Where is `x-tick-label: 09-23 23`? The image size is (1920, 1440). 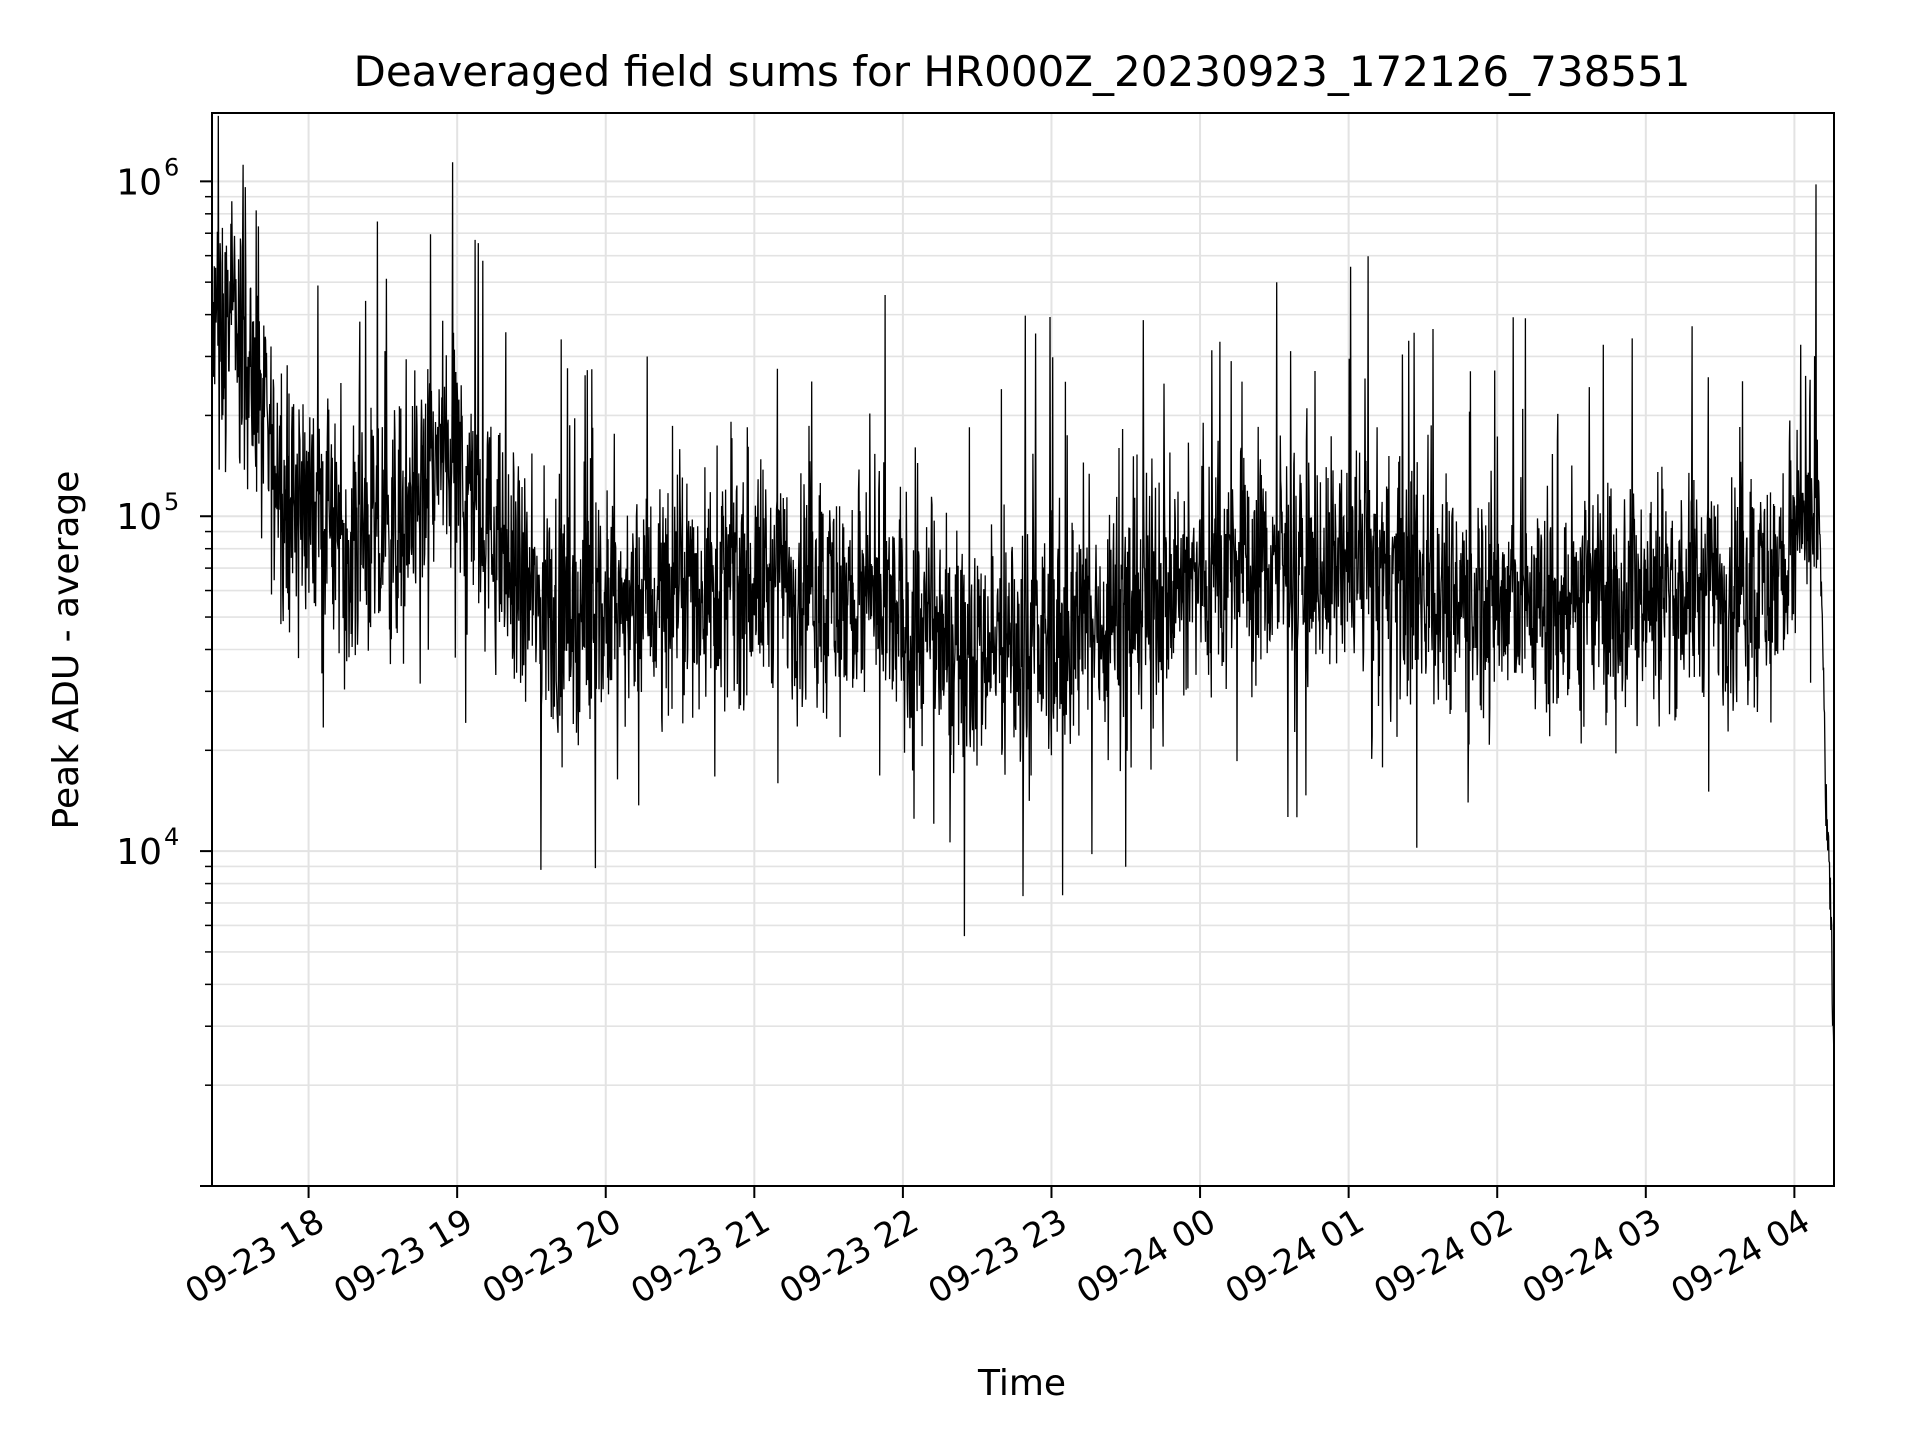
x-tick-label: 09-23 23 is located at coordinates (998, 1256).